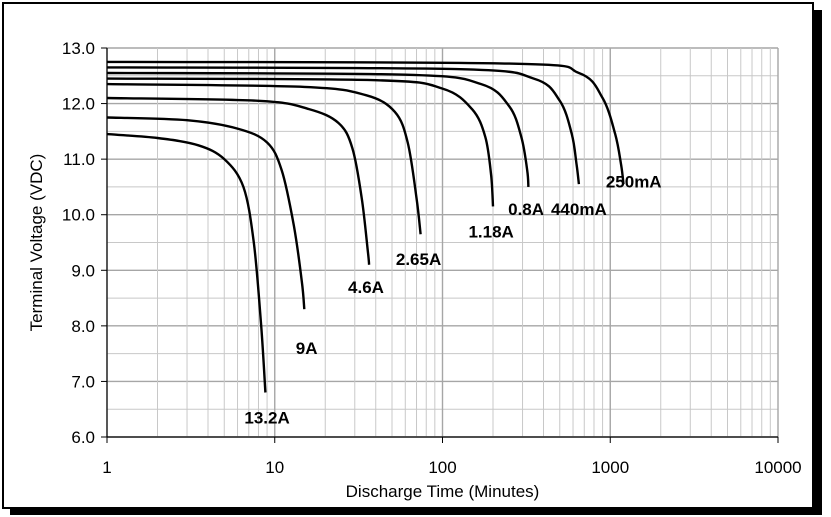  I want to click on series-line-1.18A, so click(300, 142).